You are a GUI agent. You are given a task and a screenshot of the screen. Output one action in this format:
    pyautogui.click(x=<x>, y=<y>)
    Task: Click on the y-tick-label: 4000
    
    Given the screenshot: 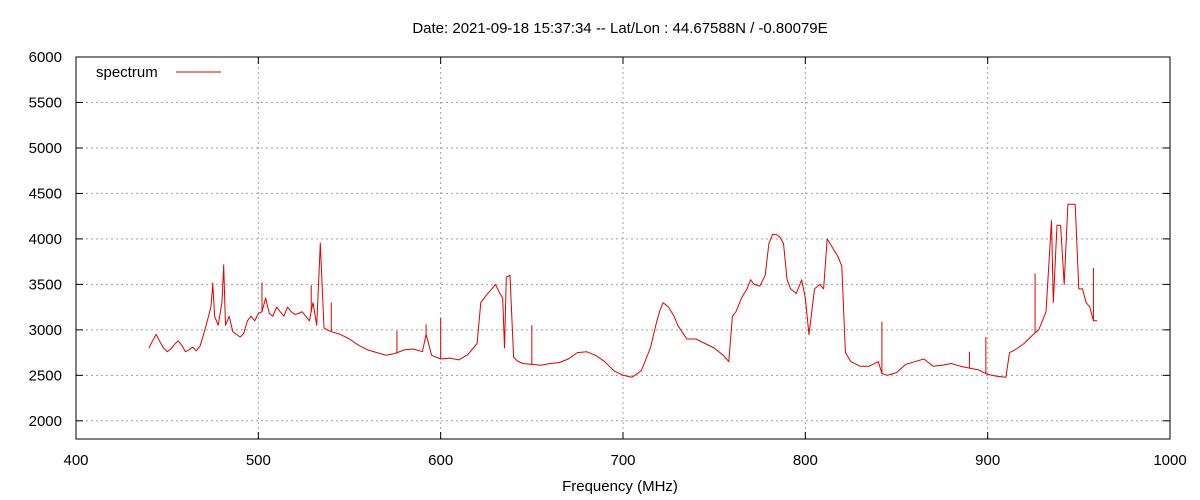 What is the action you would take?
    pyautogui.click(x=45, y=239)
    